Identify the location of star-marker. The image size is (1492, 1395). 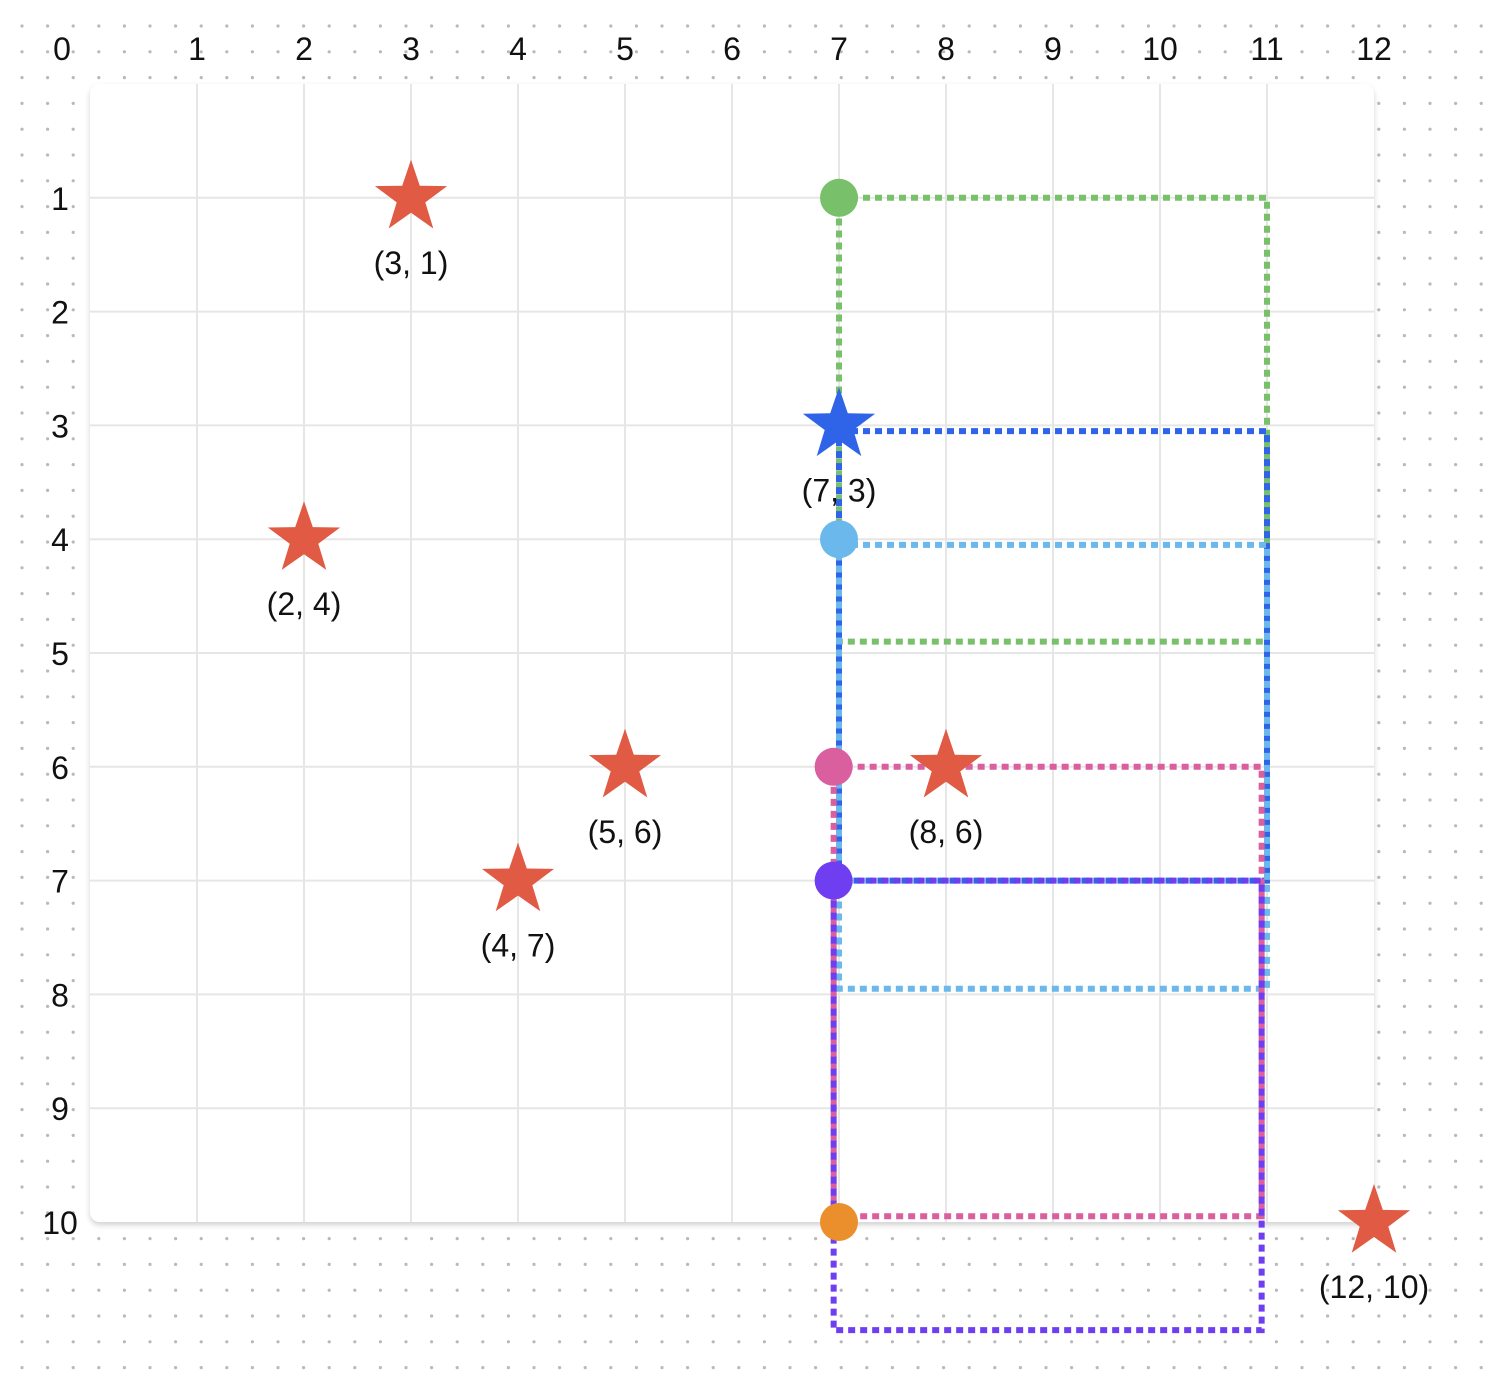
(411, 194).